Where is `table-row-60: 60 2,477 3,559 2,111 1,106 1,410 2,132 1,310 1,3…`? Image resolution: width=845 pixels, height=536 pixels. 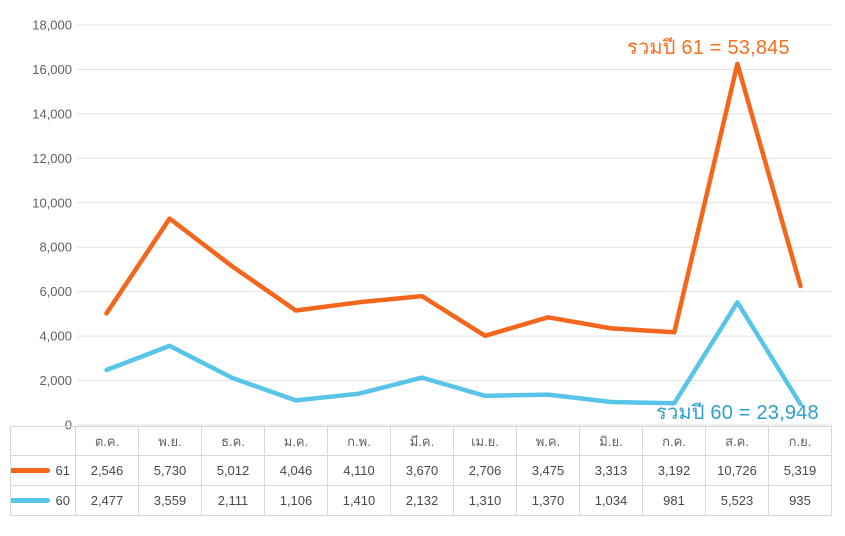 table-row-60: 60 2,477 3,559 2,111 1,106 1,410 2,132 1,310 1,3… is located at coordinates (421, 500).